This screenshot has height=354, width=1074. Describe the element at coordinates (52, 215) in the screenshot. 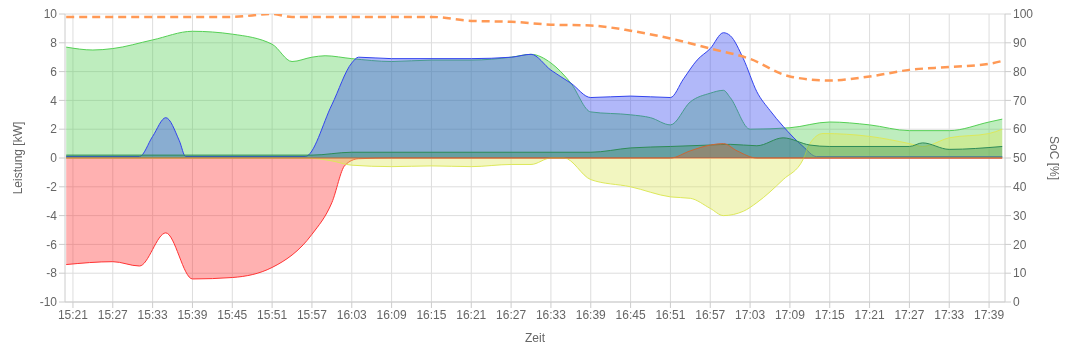

I see `y-tick-label: -4` at that location.